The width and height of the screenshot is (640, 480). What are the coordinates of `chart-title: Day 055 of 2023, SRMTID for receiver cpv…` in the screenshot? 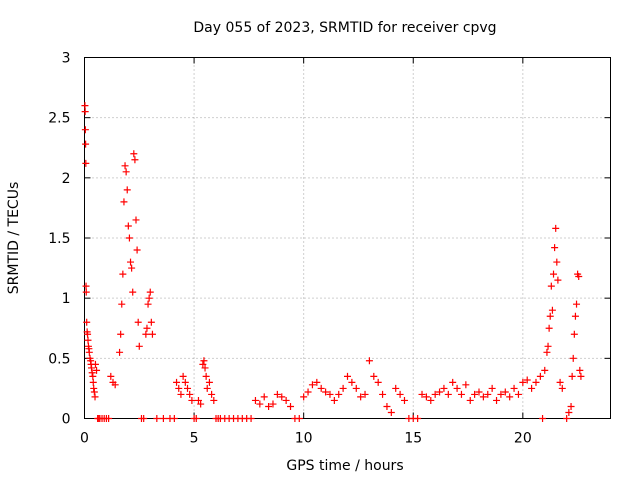 It's located at (344, 28).